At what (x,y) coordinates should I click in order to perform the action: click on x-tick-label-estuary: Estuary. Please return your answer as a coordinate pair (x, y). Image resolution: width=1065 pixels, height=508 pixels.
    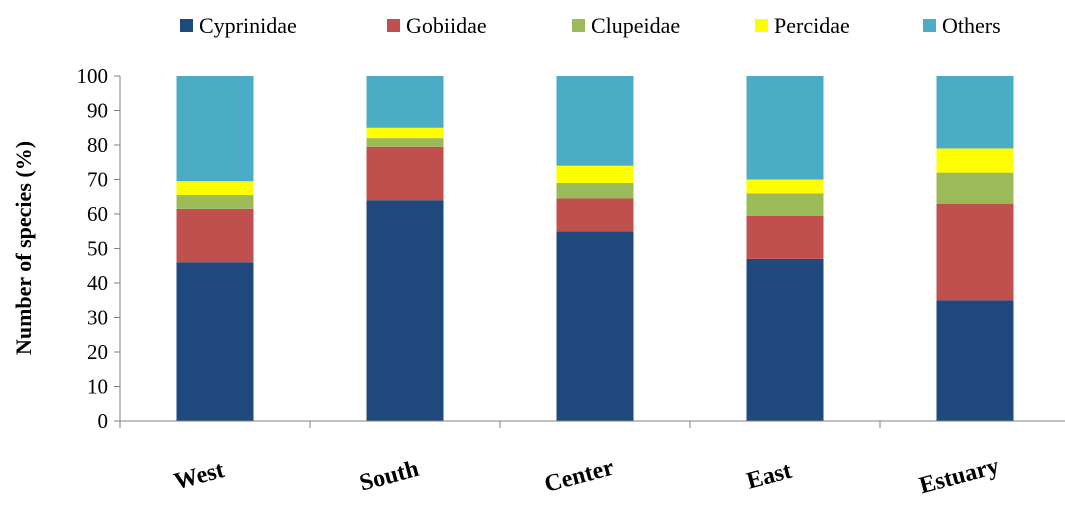
    Looking at the image, I should click on (959, 476).